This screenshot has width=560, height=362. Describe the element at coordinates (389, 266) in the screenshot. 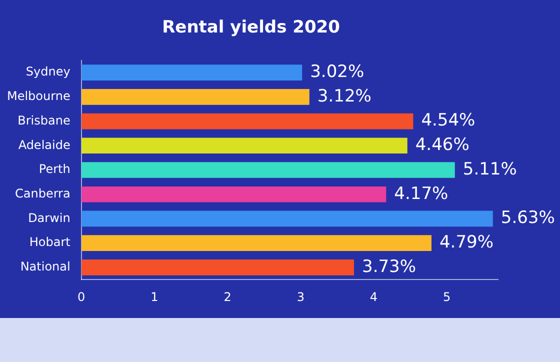

I see `data-label: 3.73%` at that location.